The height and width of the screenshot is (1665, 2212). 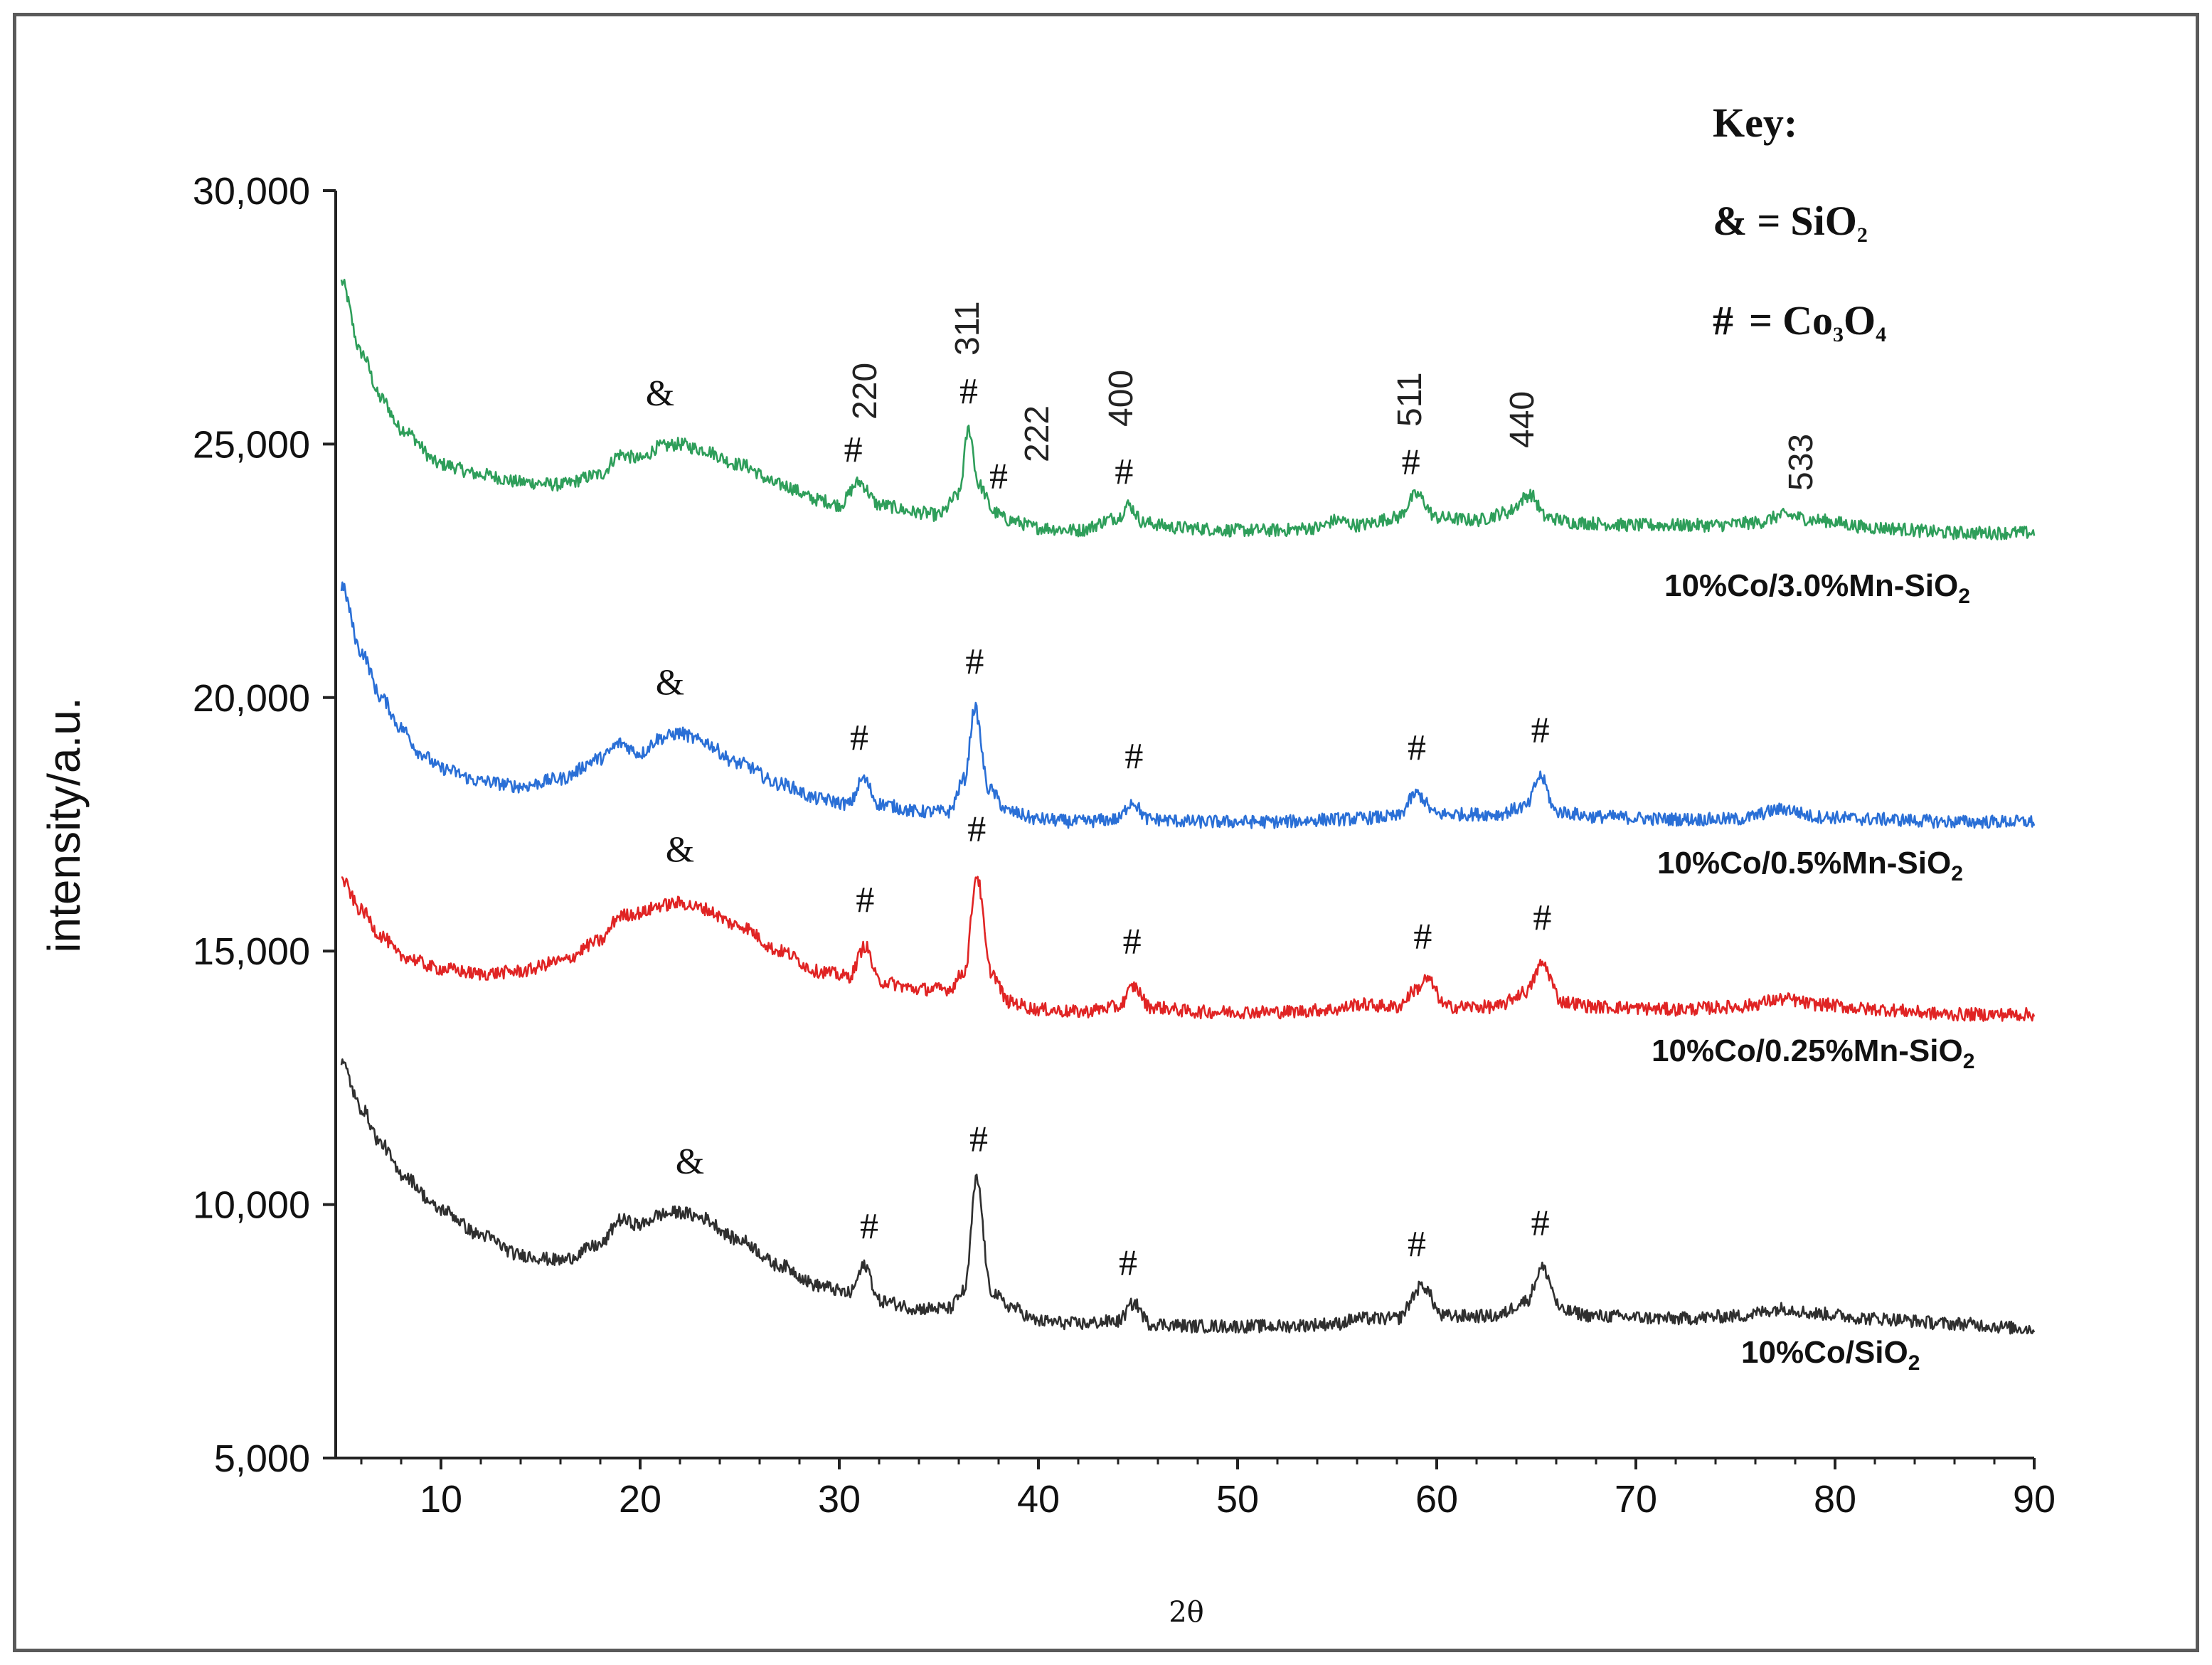 What do you see at coordinates (441, 1500) in the screenshot?
I see `x-tick-label: 10` at bounding box center [441, 1500].